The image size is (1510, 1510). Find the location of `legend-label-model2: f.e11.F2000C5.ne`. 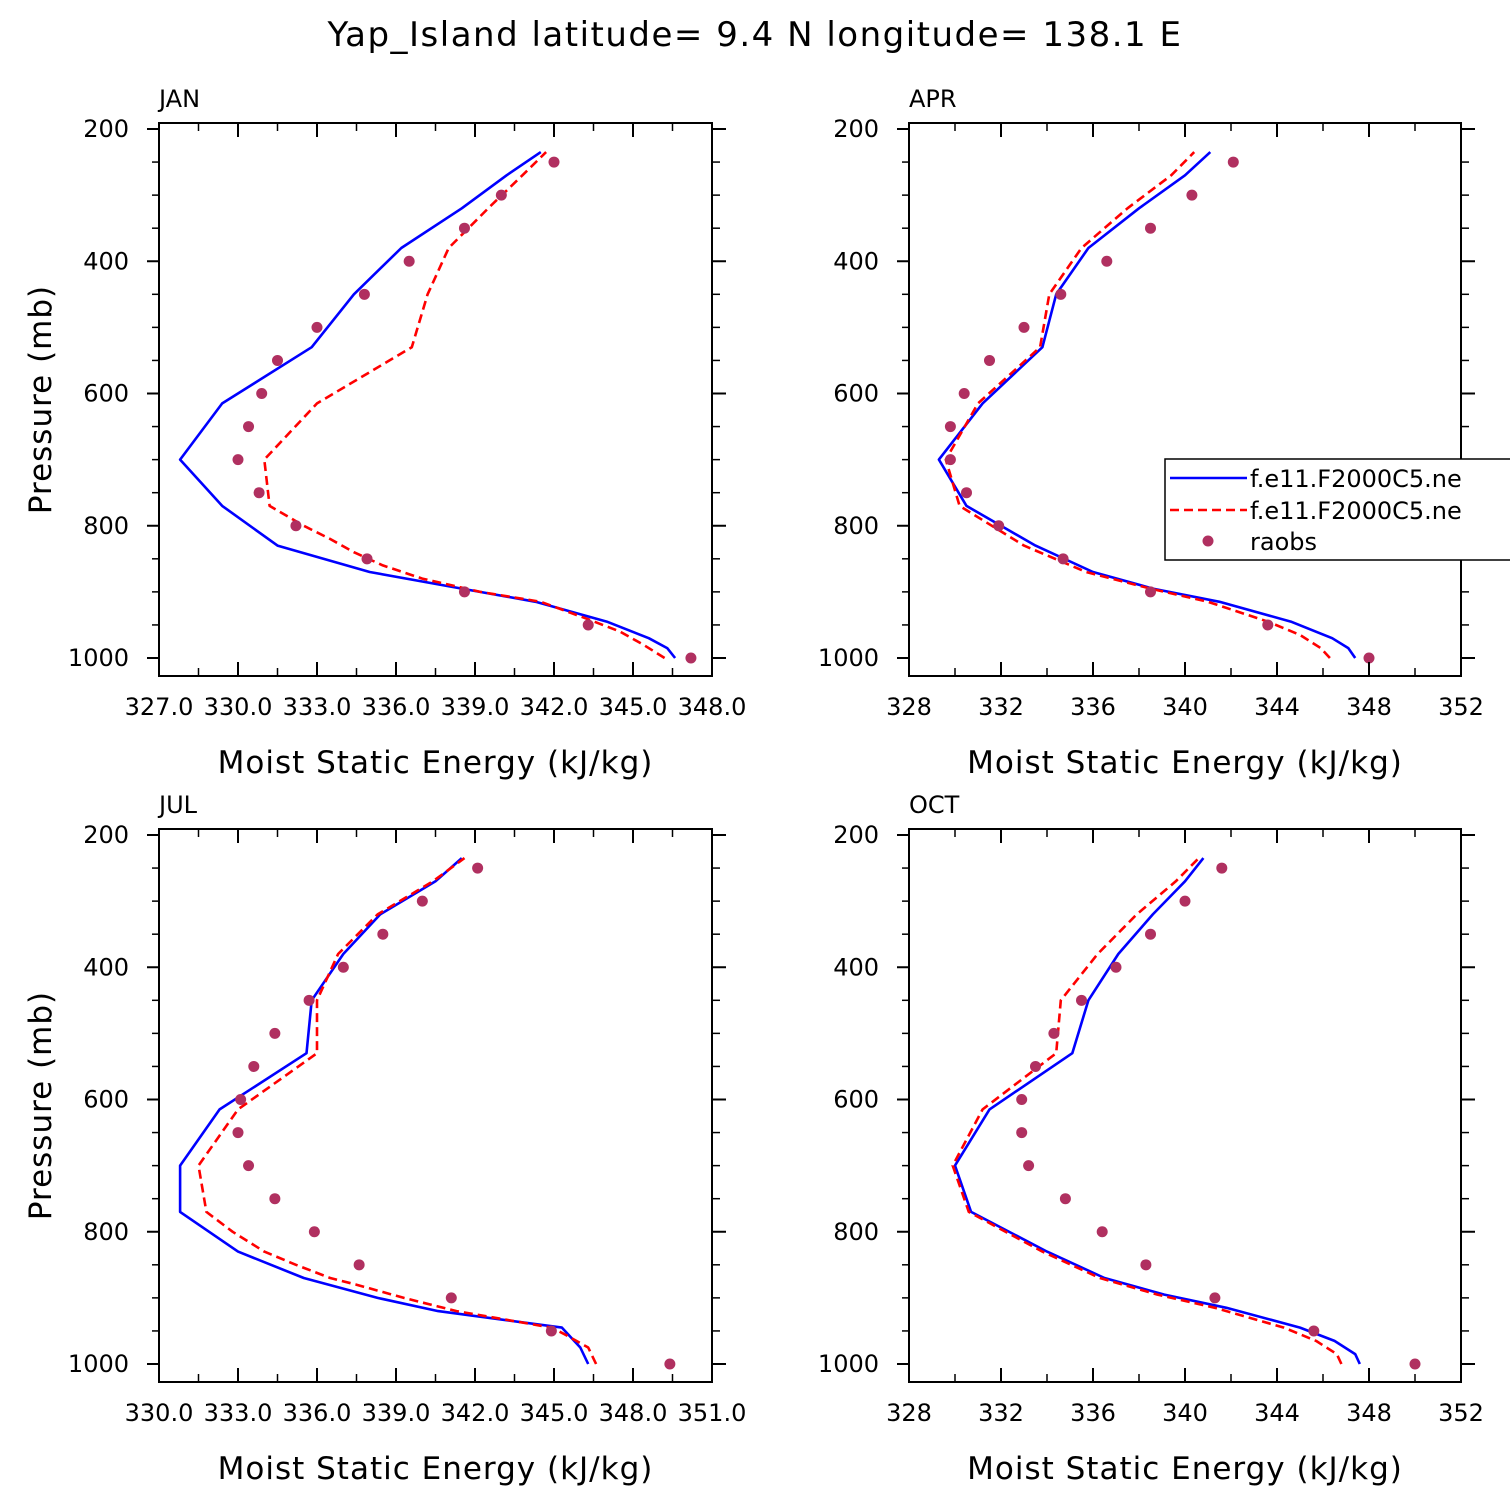

legend-label-model2: f.e11.F2000C5.ne is located at coordinates (1356, 511).